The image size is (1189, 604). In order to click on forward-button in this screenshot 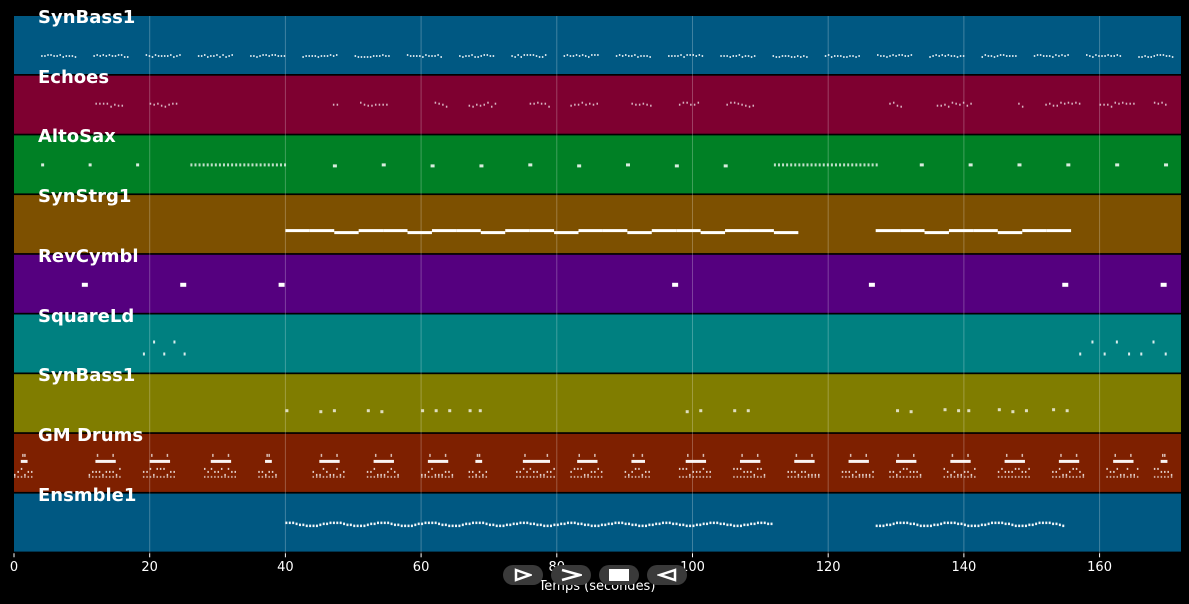, I will do `click(571, 575)`.